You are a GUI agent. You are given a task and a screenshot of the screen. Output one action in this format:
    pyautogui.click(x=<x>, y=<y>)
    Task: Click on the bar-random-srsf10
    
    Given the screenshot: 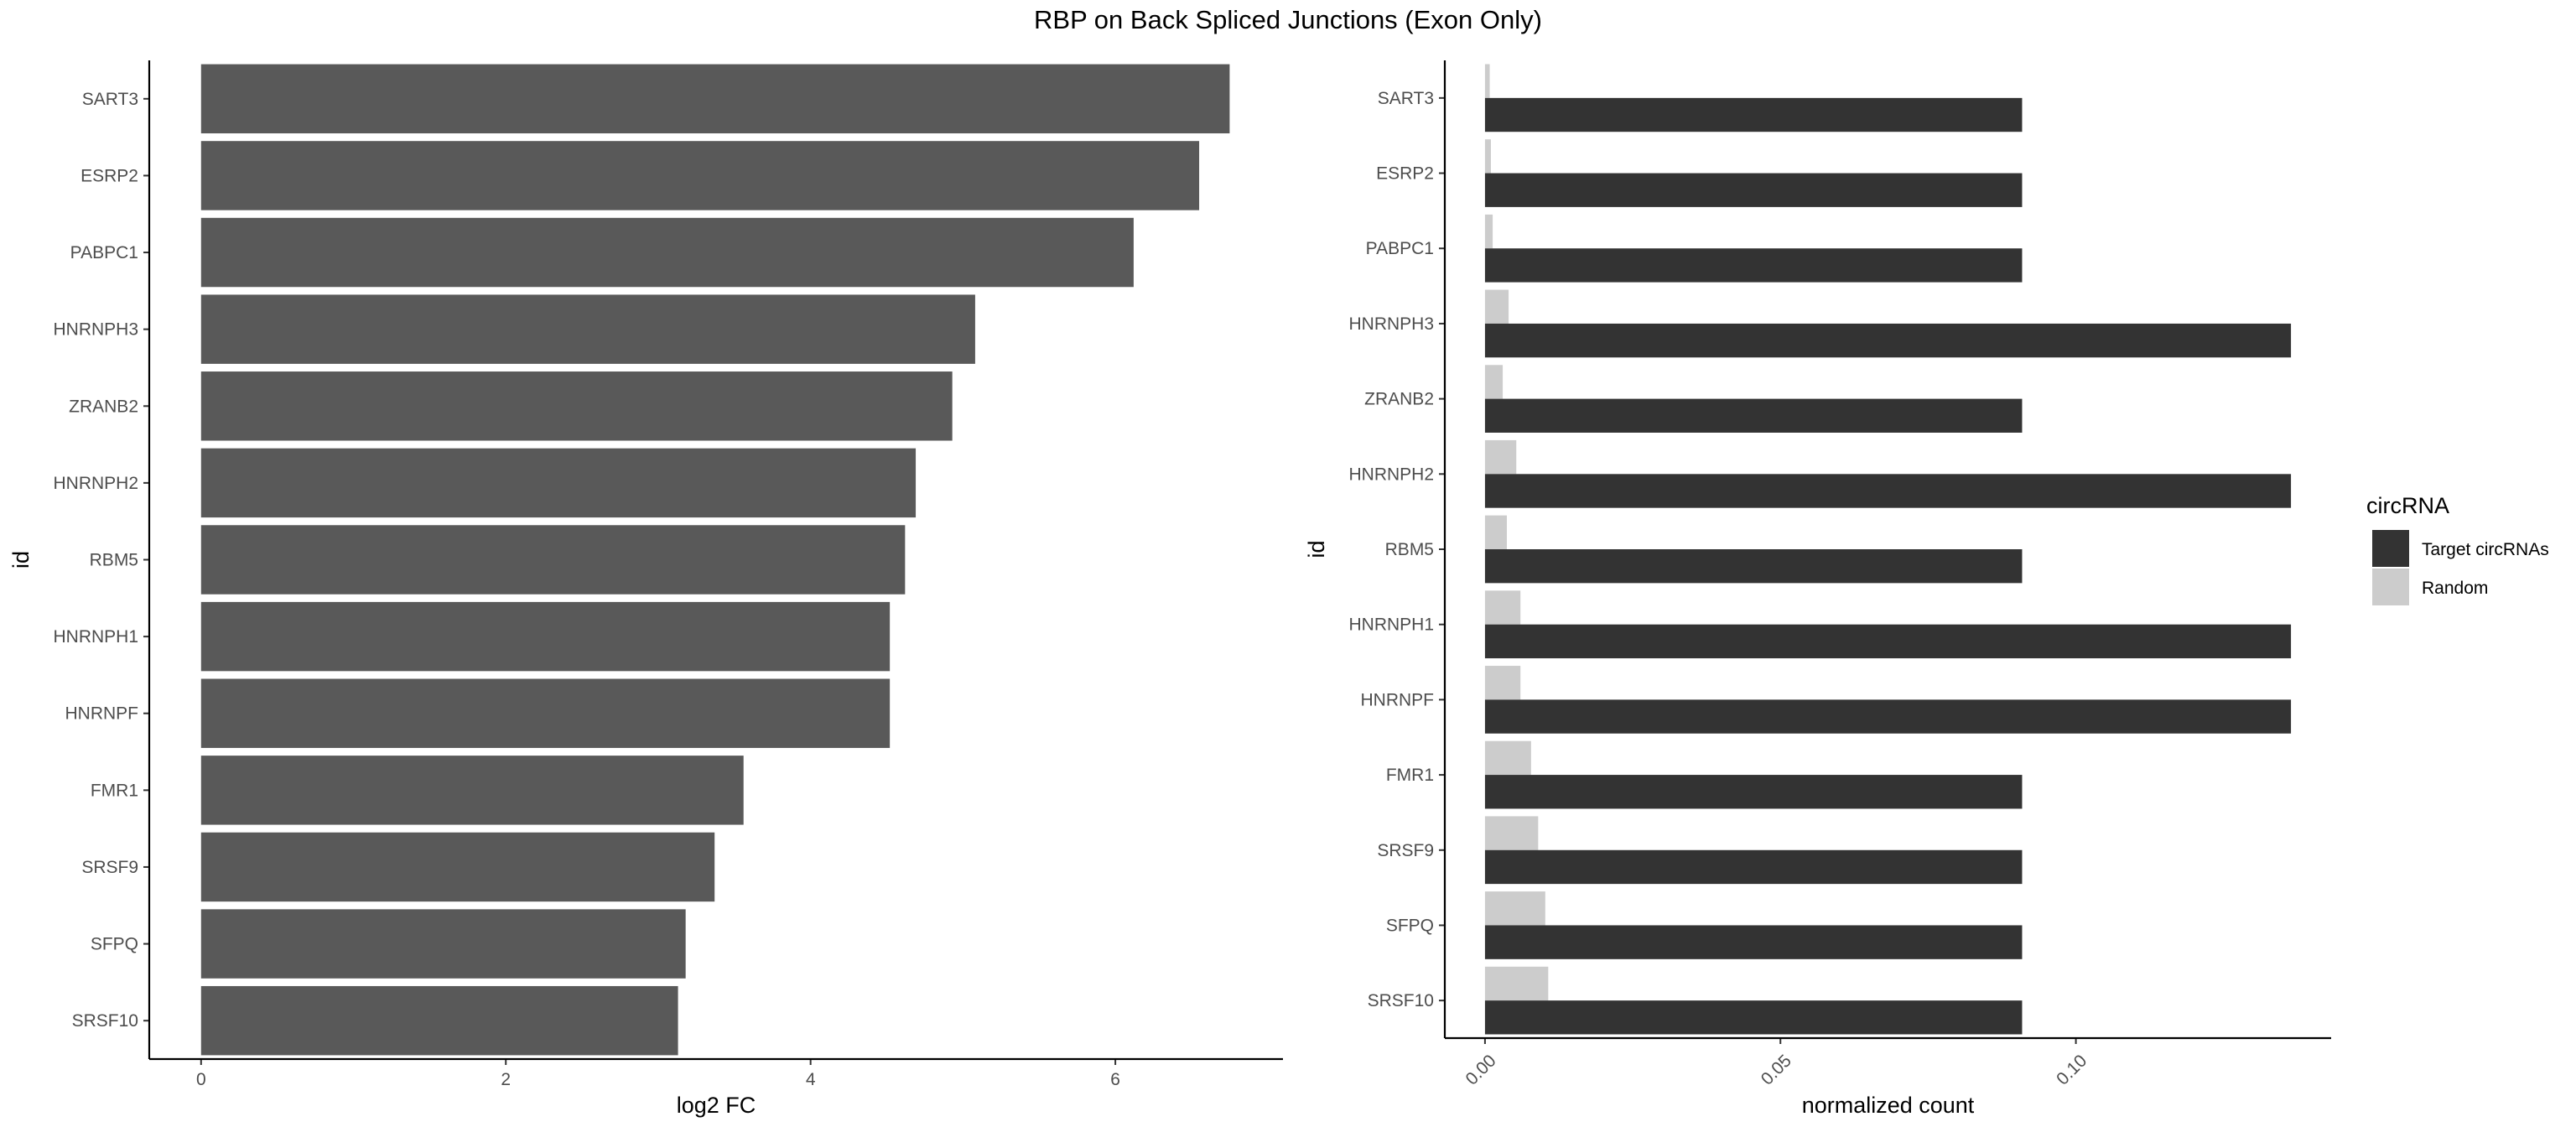 What is the action you would take?
    pyautogui.click(x=1516, y=983)
    